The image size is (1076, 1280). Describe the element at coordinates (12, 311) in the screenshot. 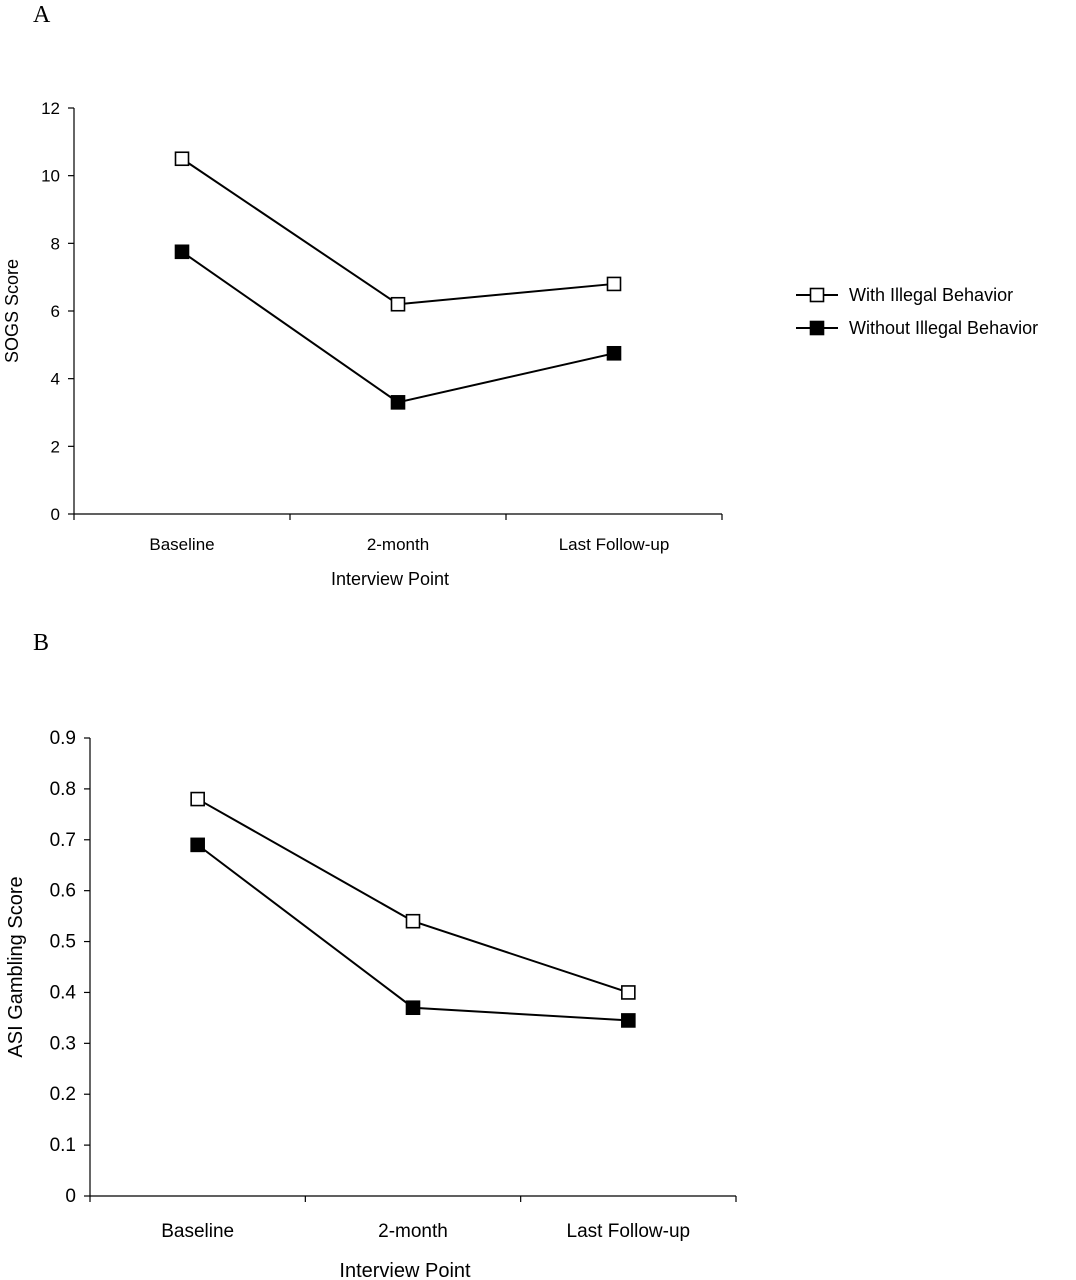

I see `y-axis-title: SOGS Score` at that location.